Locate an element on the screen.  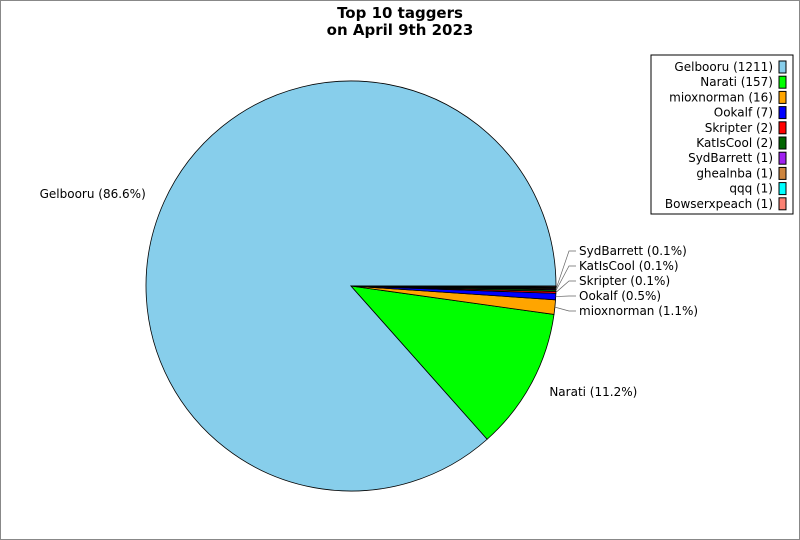
slice-label: mioxnorman (1.1%) is located at coordinates (638, 311).